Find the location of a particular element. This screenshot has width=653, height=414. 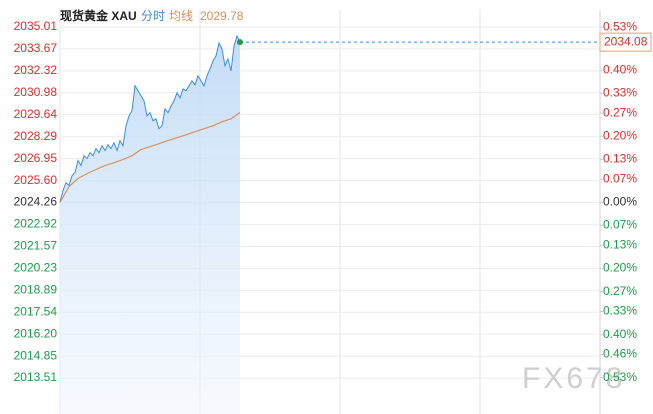

header: 现货黄金 XAU 分时 均线 2029.78 is located at coordinates (152, 15).